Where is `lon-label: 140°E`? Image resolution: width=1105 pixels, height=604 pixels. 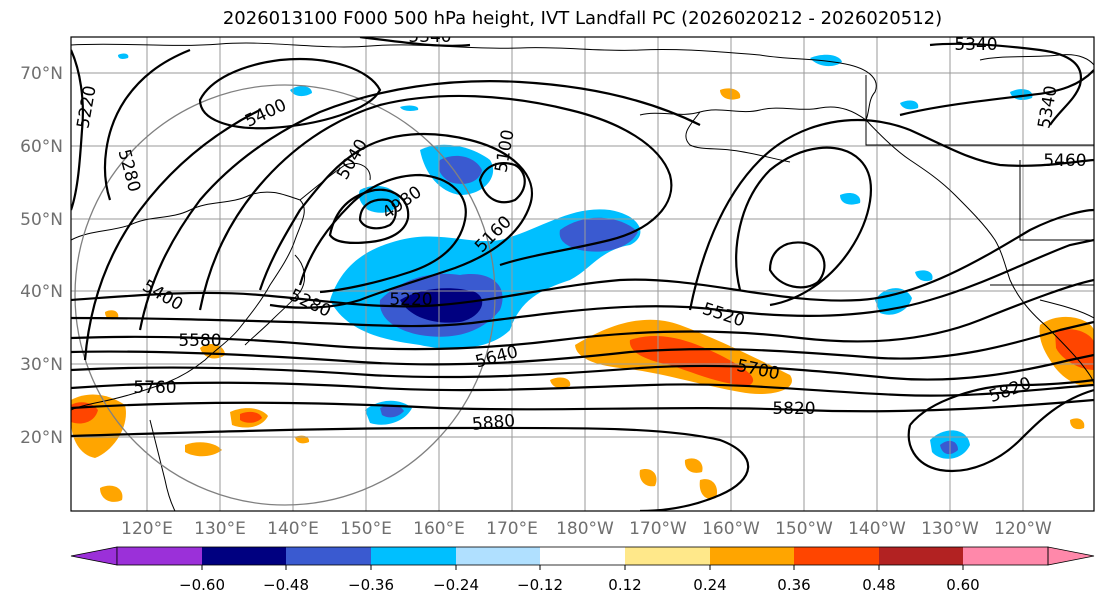 lon-label: 140°E is located at coordinates (293, 529).